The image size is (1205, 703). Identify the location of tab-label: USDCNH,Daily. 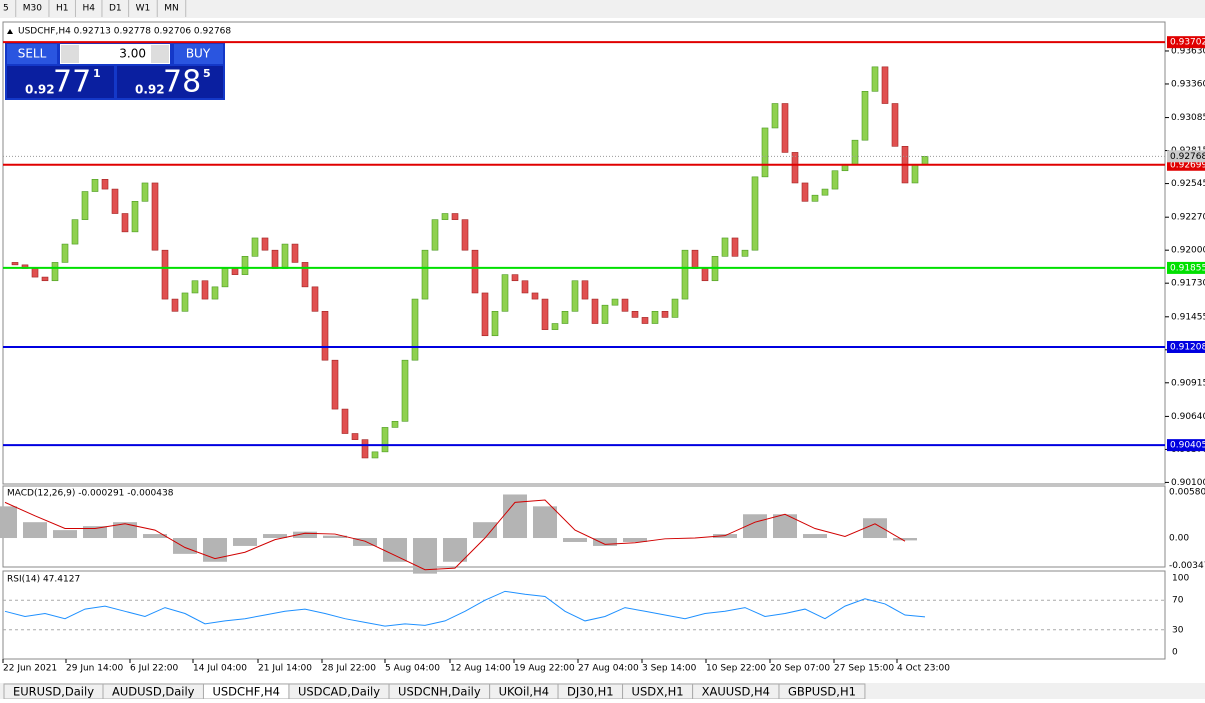
(439, 692).